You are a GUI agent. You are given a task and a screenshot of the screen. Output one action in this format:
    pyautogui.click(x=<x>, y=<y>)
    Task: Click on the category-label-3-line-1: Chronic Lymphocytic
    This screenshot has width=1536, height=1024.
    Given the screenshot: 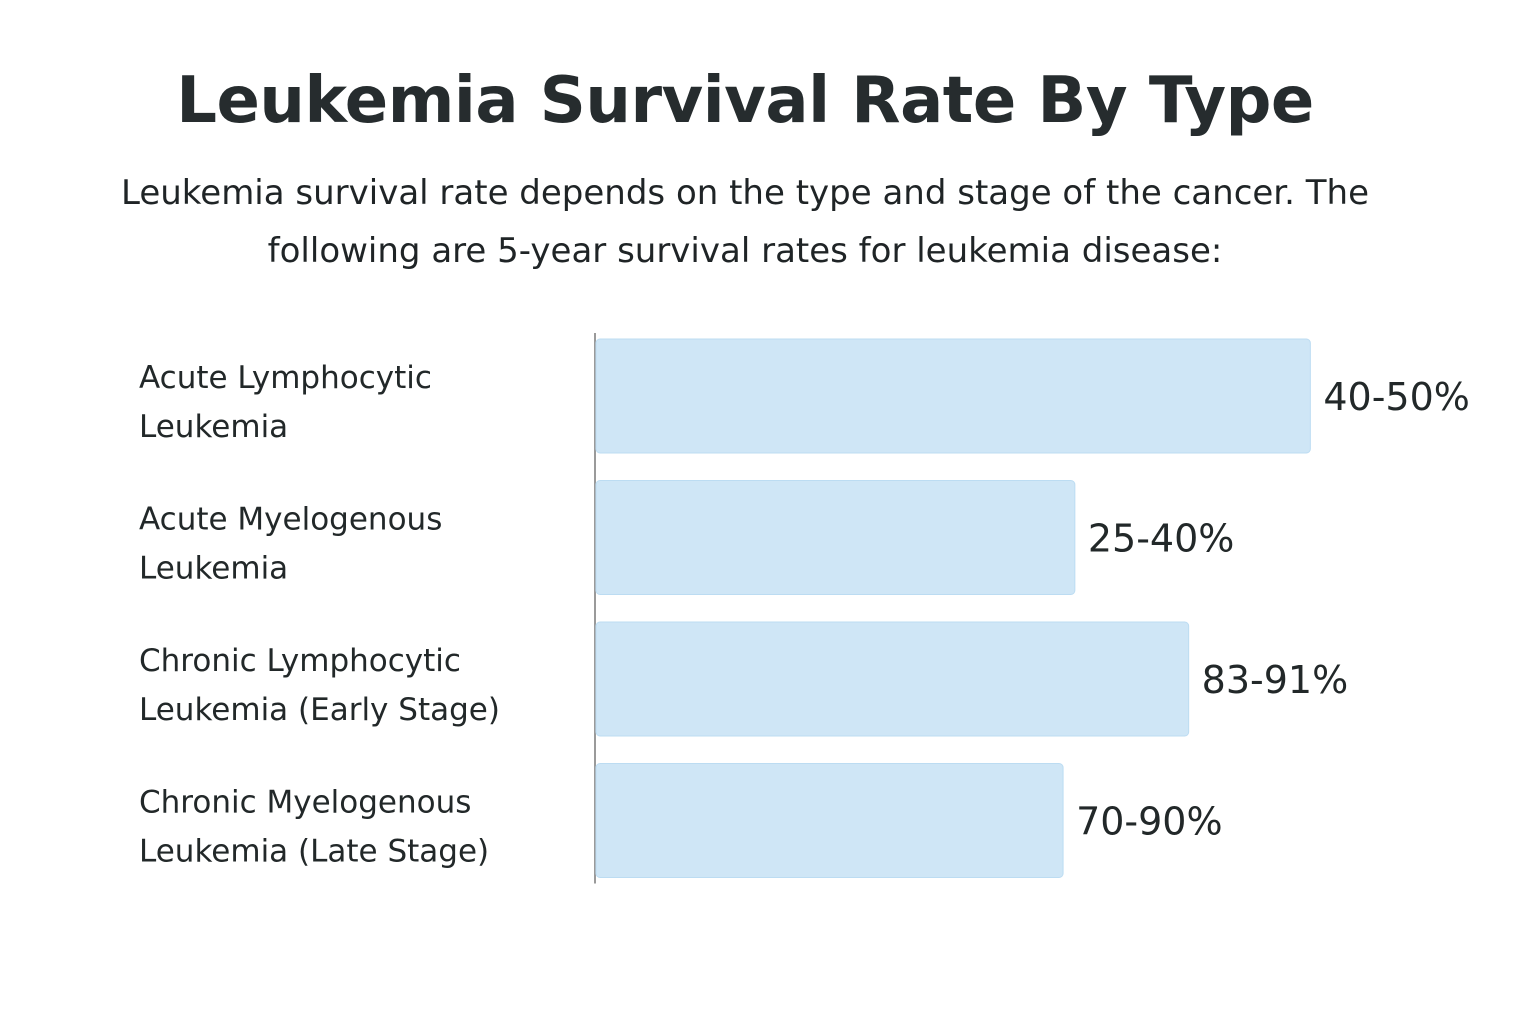 What is the action you would take?
    pyautogui.click(x=300, y=661)
    